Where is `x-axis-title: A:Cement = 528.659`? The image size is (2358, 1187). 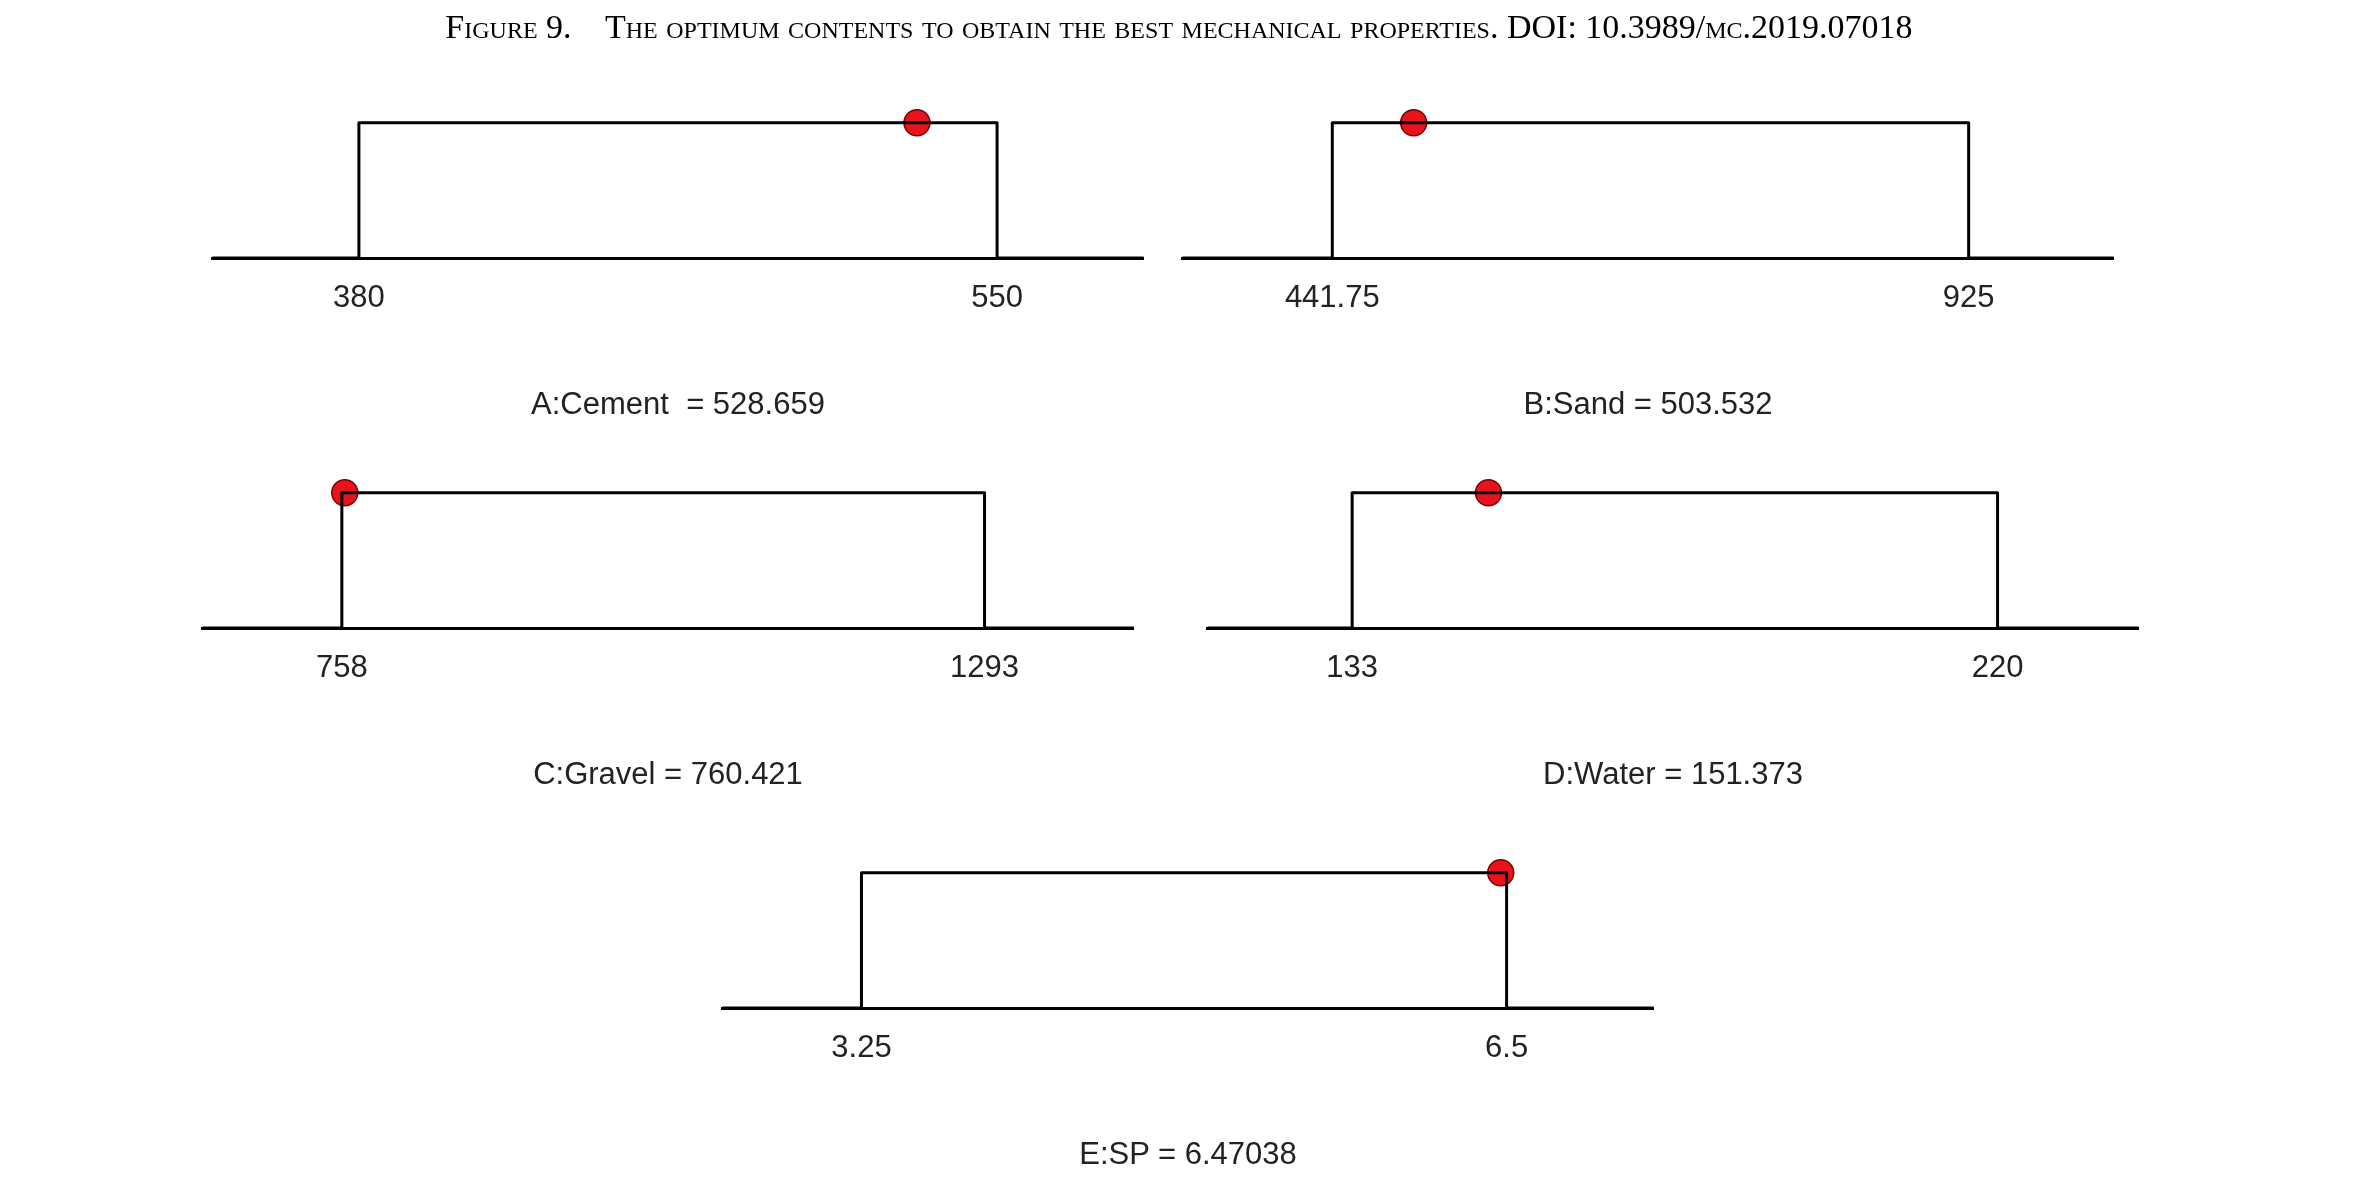 x-axis-title: A:Cement = 528.659 is located at coordinates (678, 403).